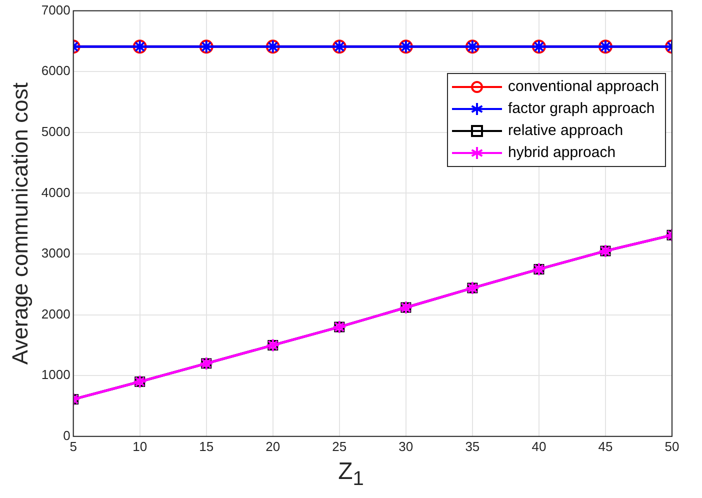 This screenshot has width=702, height=498. I want to click on x-tick-label: 45, so click(605, 446).